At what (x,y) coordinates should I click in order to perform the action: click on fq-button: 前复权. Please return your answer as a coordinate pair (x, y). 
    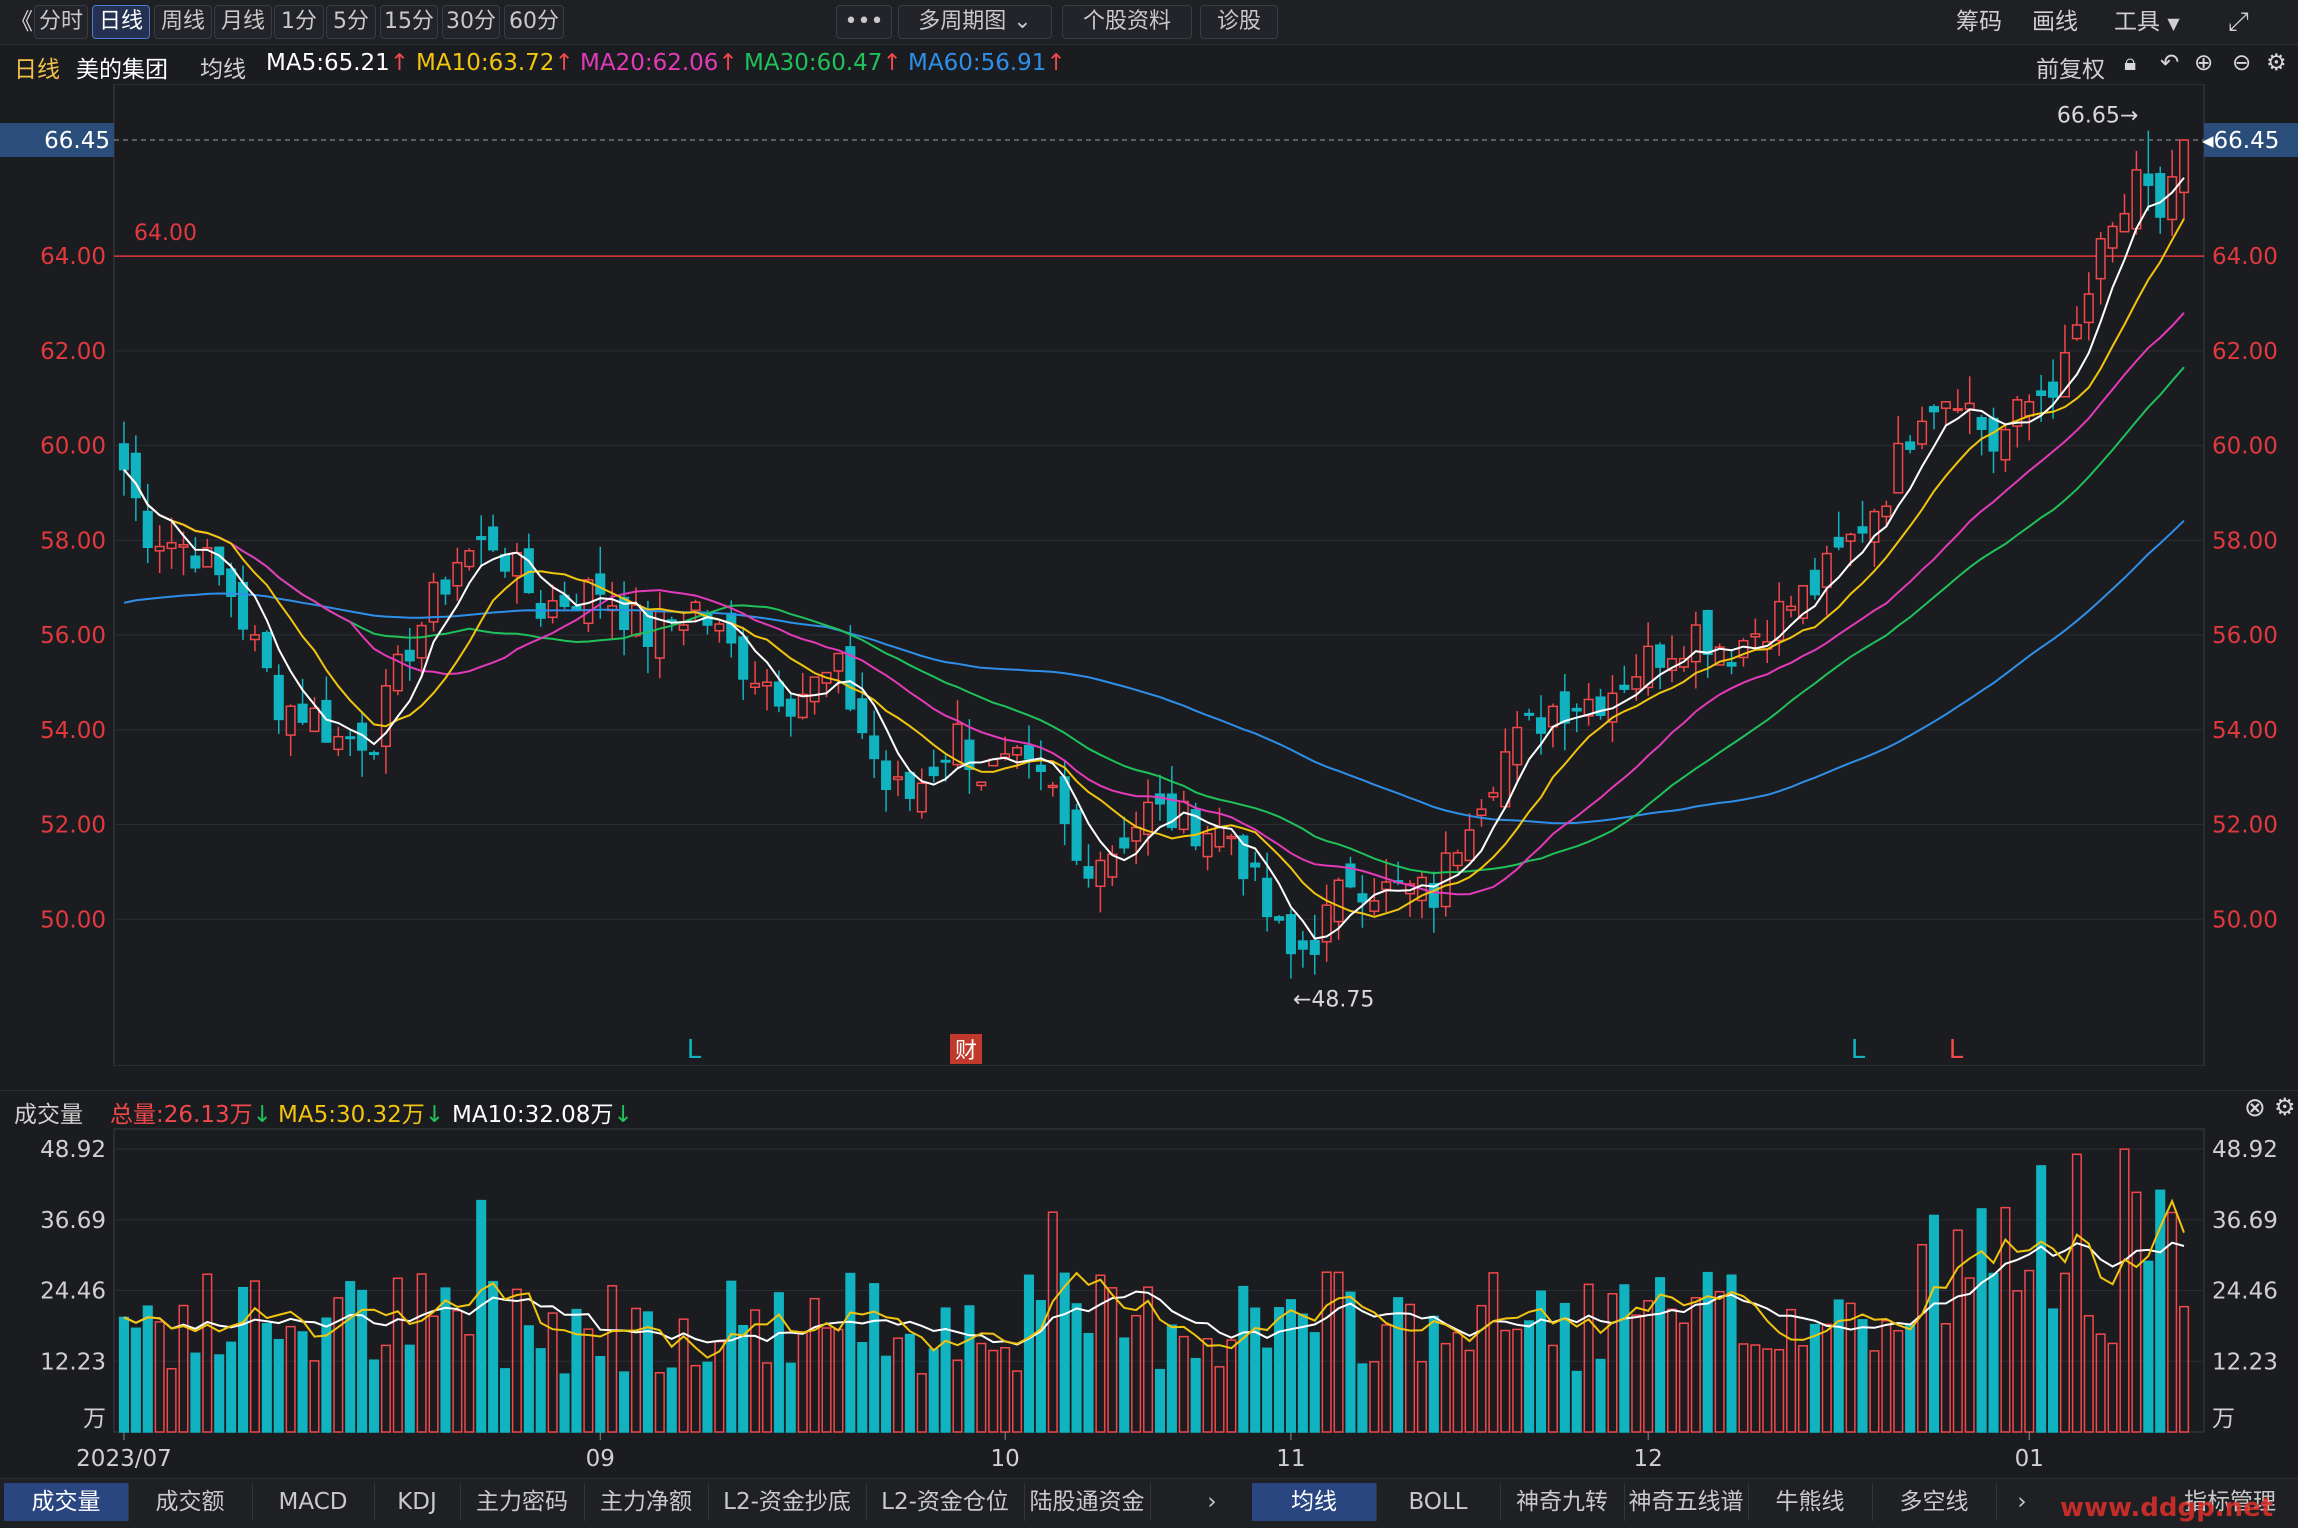
    Looking at the image, I should click on (2070, 70).